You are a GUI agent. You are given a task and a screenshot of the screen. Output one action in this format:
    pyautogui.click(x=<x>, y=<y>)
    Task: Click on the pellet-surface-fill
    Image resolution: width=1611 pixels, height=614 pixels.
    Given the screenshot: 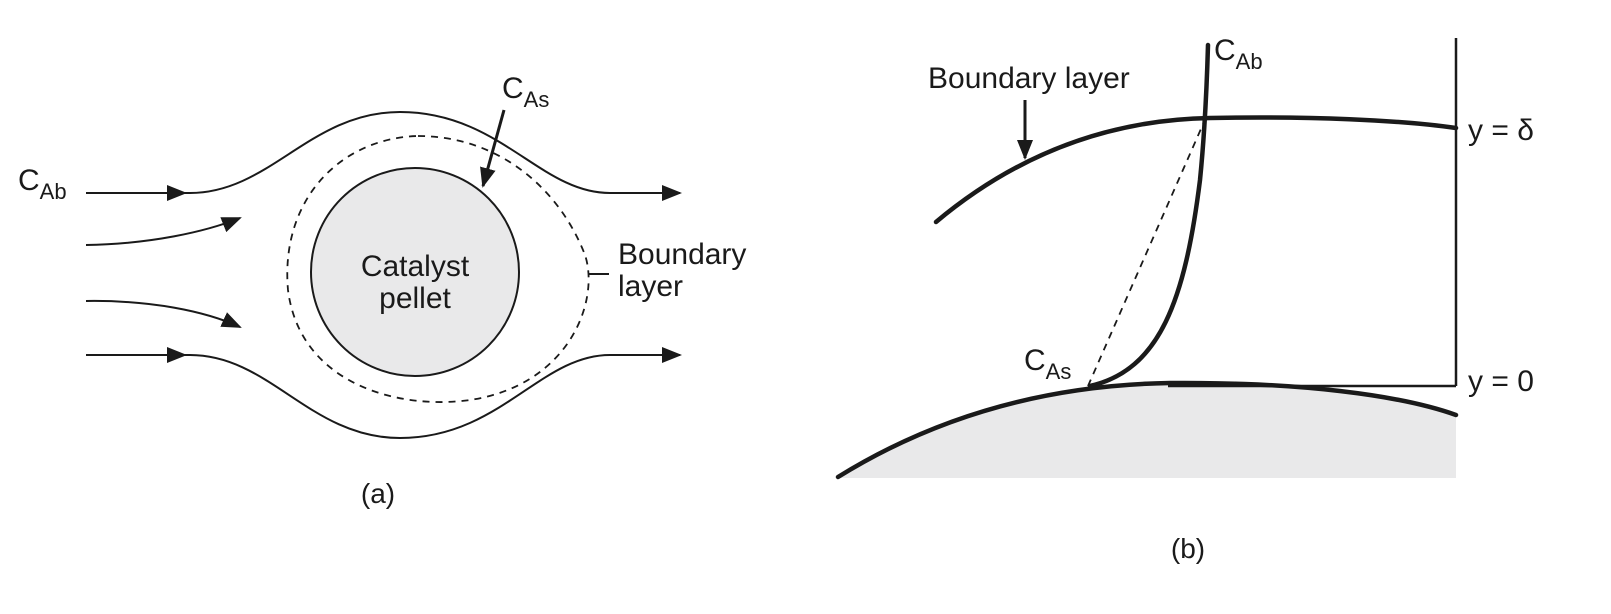 What is the action you would take?
    pyautogui.click(x=1147, y=430)
    